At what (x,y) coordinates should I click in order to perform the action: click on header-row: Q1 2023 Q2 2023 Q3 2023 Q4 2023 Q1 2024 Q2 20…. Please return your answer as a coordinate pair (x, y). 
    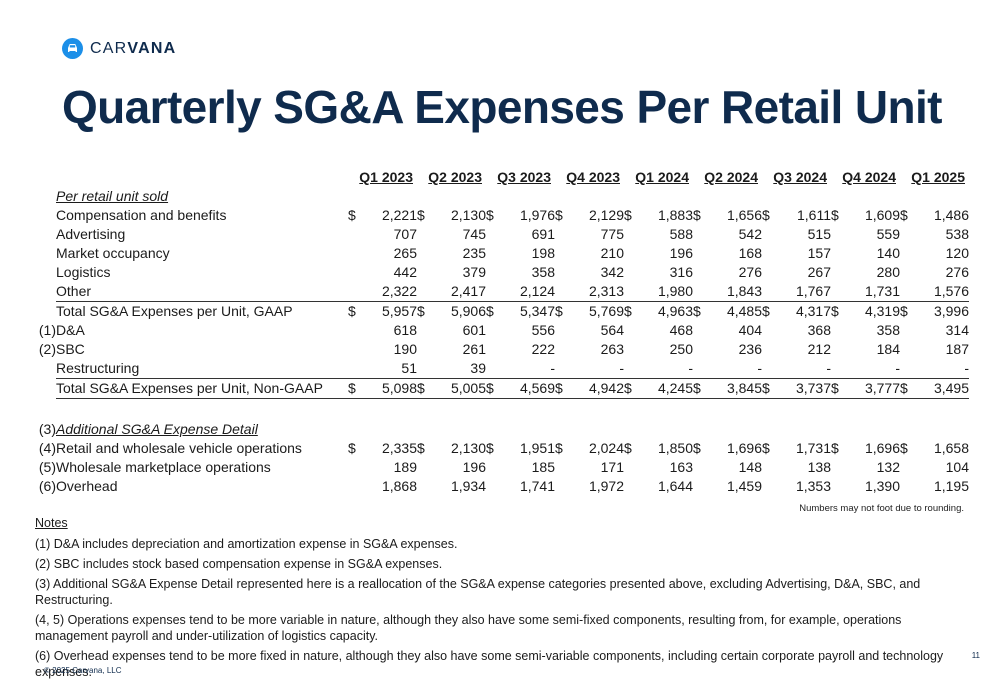
    Looking at the image, I should click on (499, 177).